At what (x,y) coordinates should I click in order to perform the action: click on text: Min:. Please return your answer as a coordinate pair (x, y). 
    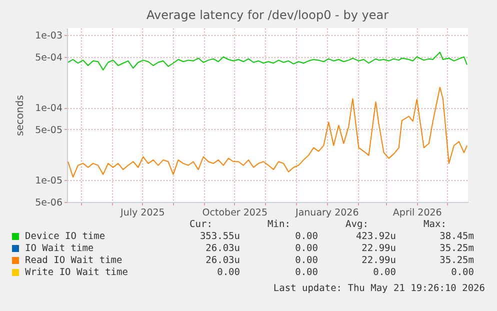
    Looking at the image, I should click on (279, 225).